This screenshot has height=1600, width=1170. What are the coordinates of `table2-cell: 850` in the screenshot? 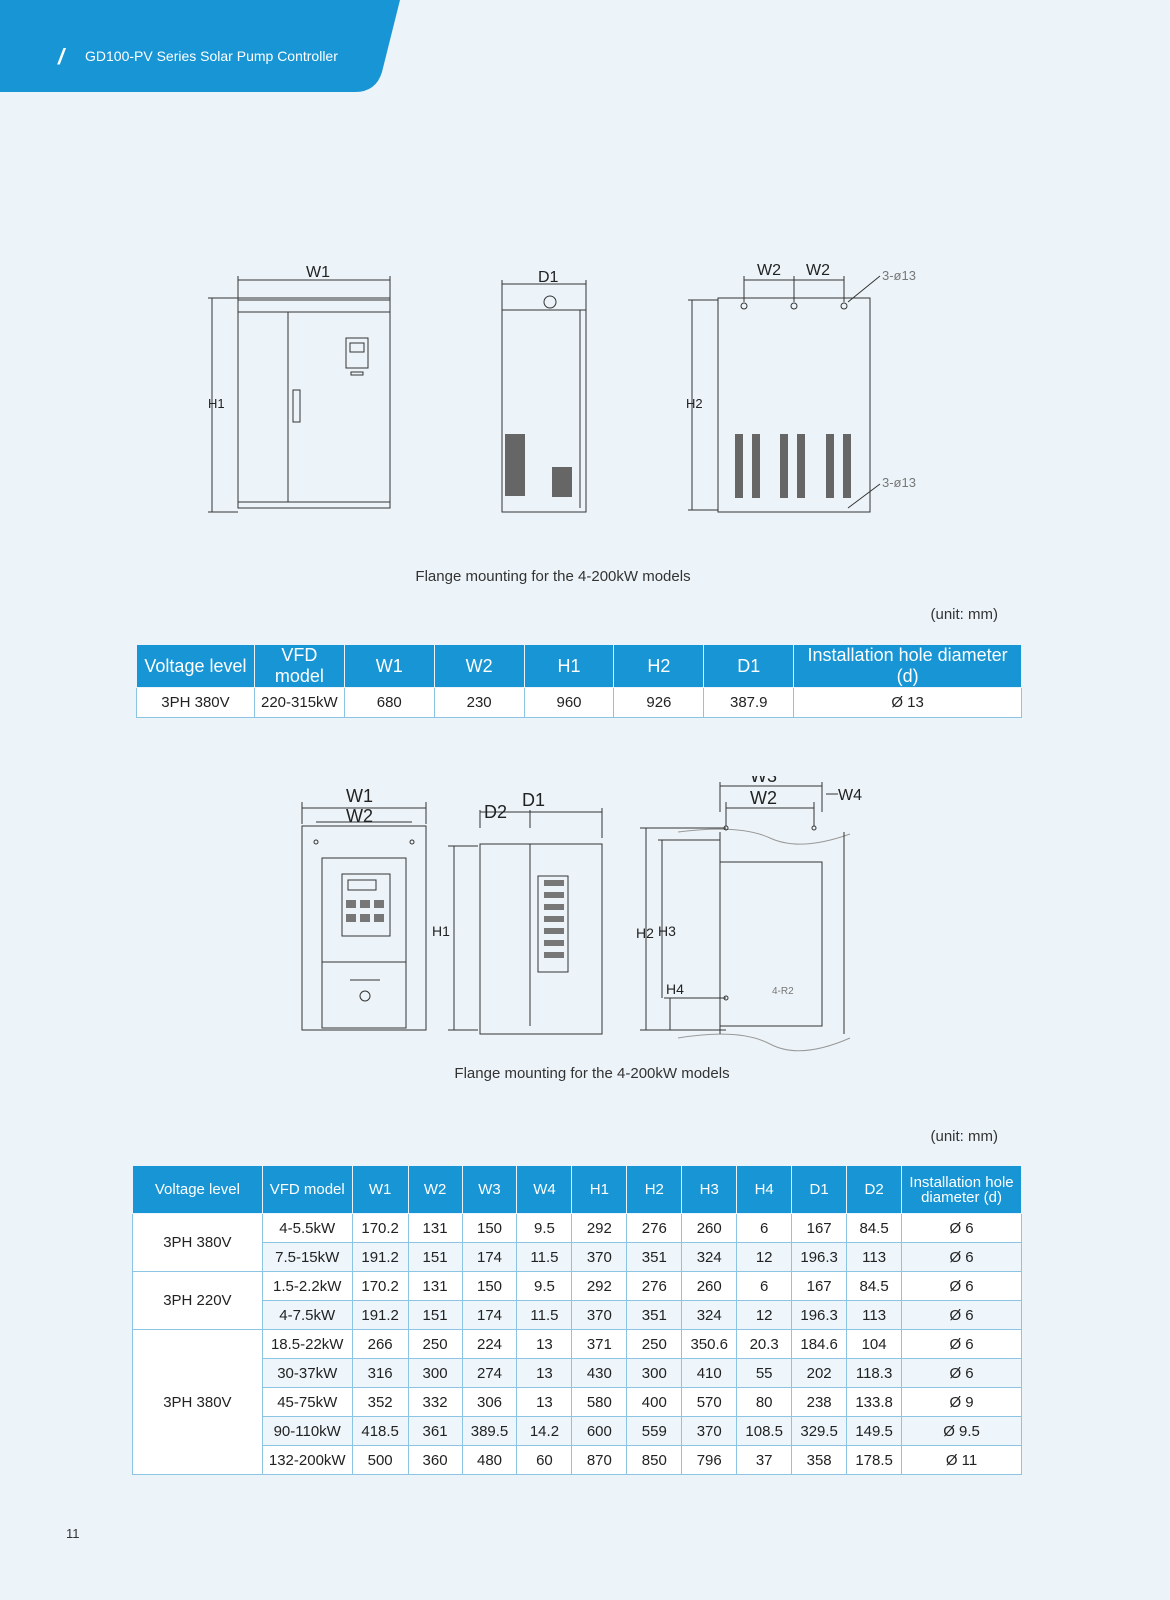 It's located at (654, 1460).